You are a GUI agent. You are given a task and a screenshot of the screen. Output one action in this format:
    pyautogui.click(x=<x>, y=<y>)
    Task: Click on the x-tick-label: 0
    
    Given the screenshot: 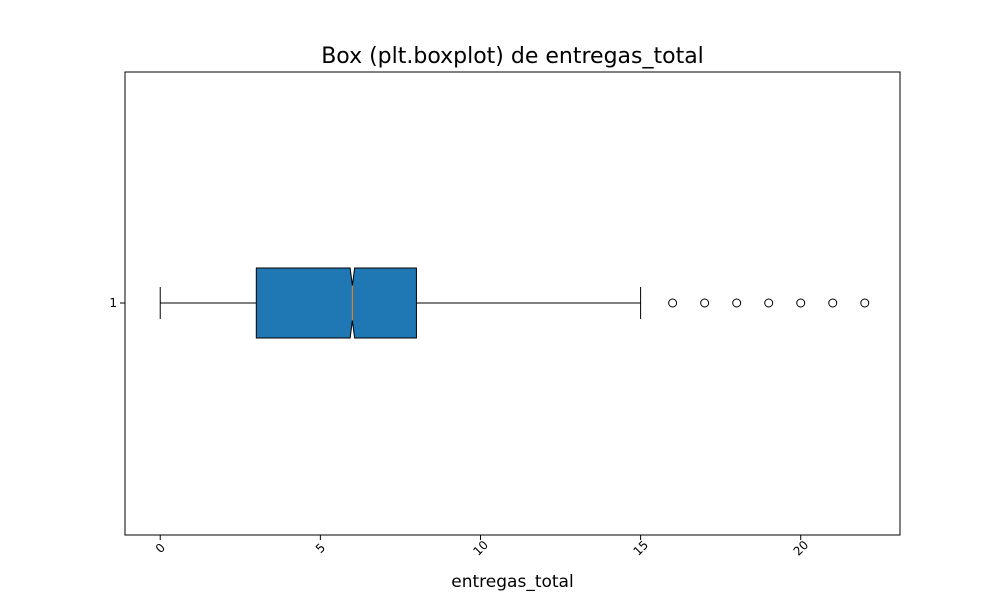 What is the action you would take?
    pyautogui.click(x=160, y=548)
    